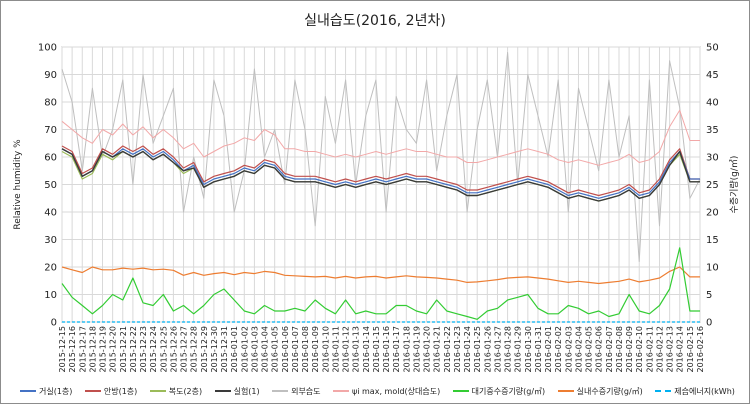  I want to click on legend-label: 실험(1), so click(246, 391).